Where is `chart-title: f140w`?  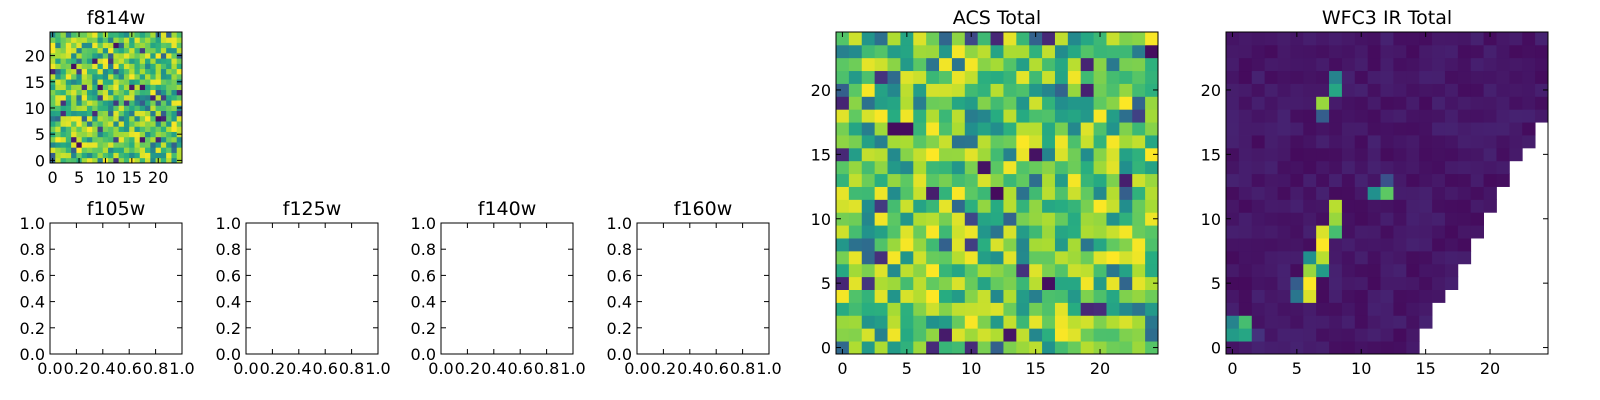
chart-title: f140w is located at coordinates (507, 209).